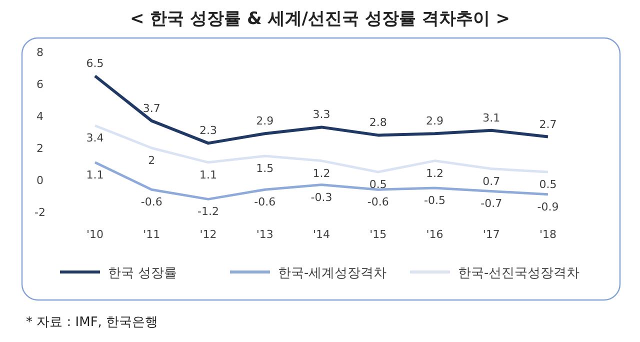 The height and width of the screenshot is (342, 640). I want to click on data-label: -1.2, so click(208, 211).